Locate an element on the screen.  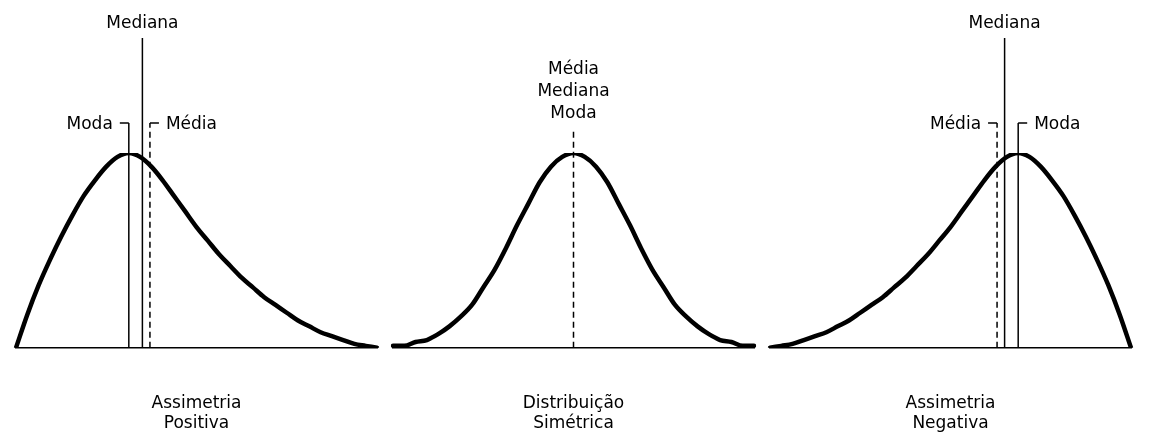
x-axis-title: Distribuição Simétrica is located at coordinates (573, 412).